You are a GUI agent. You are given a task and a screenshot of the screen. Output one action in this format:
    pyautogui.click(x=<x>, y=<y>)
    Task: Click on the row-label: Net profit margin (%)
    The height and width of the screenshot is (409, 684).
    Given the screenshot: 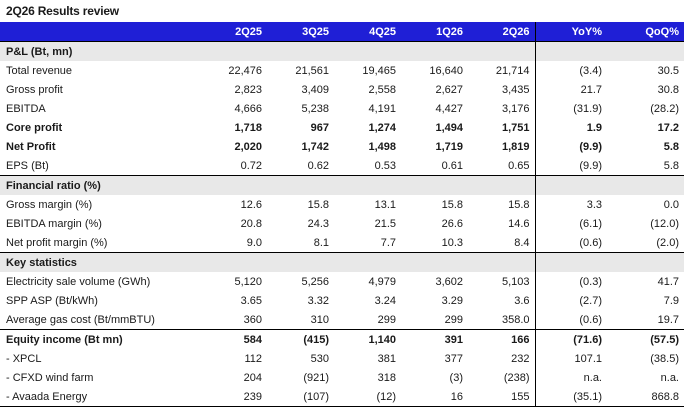 What is the action you would take?
    pyautogui.click(x=57, y=242)
    